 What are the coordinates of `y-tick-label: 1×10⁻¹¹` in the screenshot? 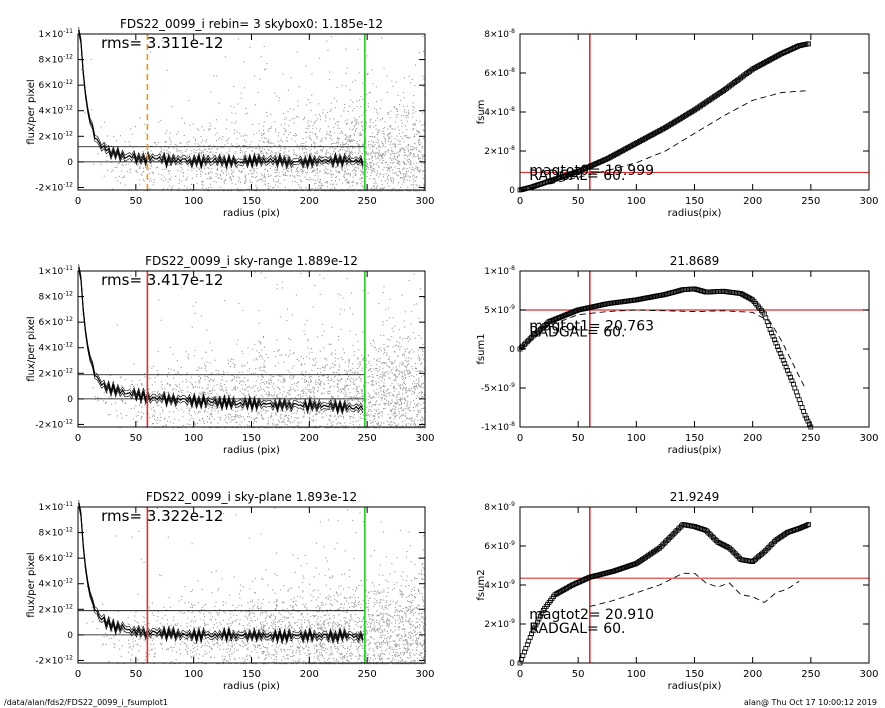 It's located at (55, 34).